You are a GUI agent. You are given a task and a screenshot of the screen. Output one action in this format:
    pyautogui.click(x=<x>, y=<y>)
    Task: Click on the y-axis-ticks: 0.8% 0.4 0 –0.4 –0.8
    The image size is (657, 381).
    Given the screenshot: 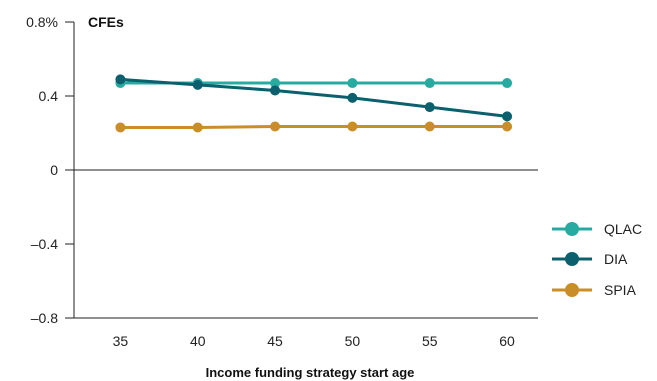 What is the action you would take?
    pyautogui.click(x=50, y=170)
    